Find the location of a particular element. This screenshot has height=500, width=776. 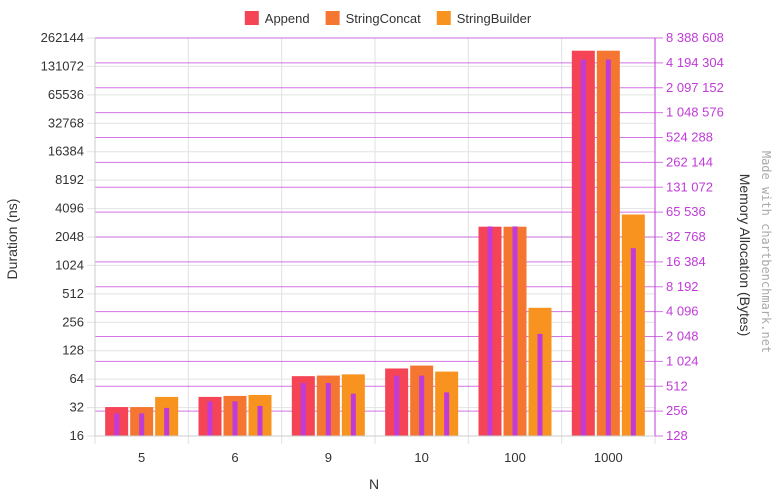

y-tick-label: 8192 is located at coordinates (69, 179).